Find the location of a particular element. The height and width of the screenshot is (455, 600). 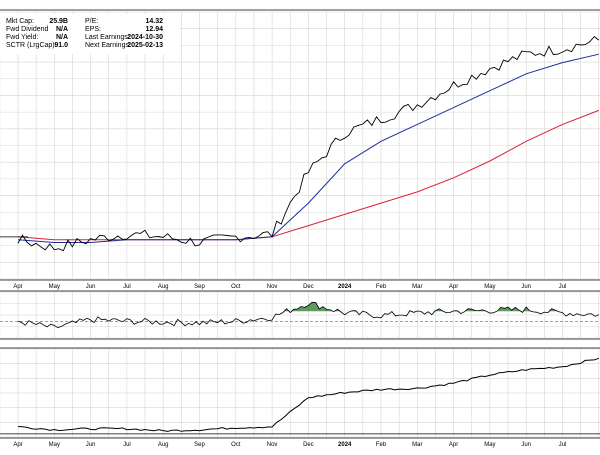

price-x-tick-label: Aug is located at coordinates (163, 287).